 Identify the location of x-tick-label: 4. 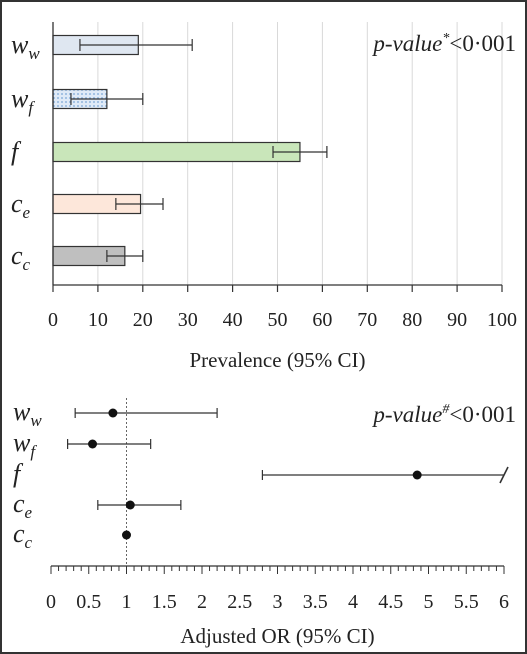
(353, 602).